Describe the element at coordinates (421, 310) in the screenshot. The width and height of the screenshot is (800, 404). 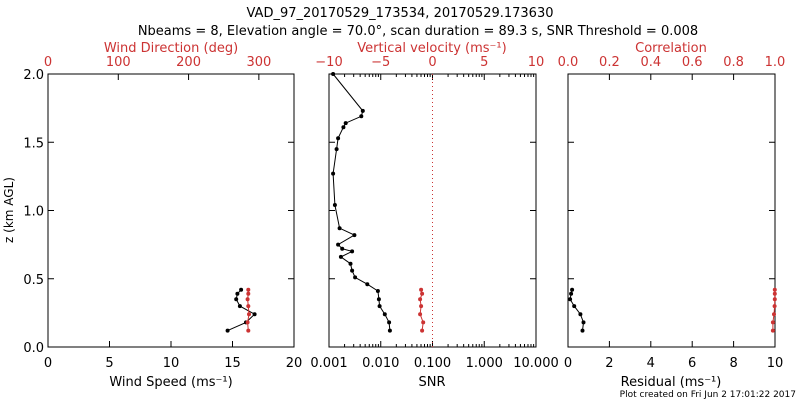
I see `vertical-velocity-line` at that location.